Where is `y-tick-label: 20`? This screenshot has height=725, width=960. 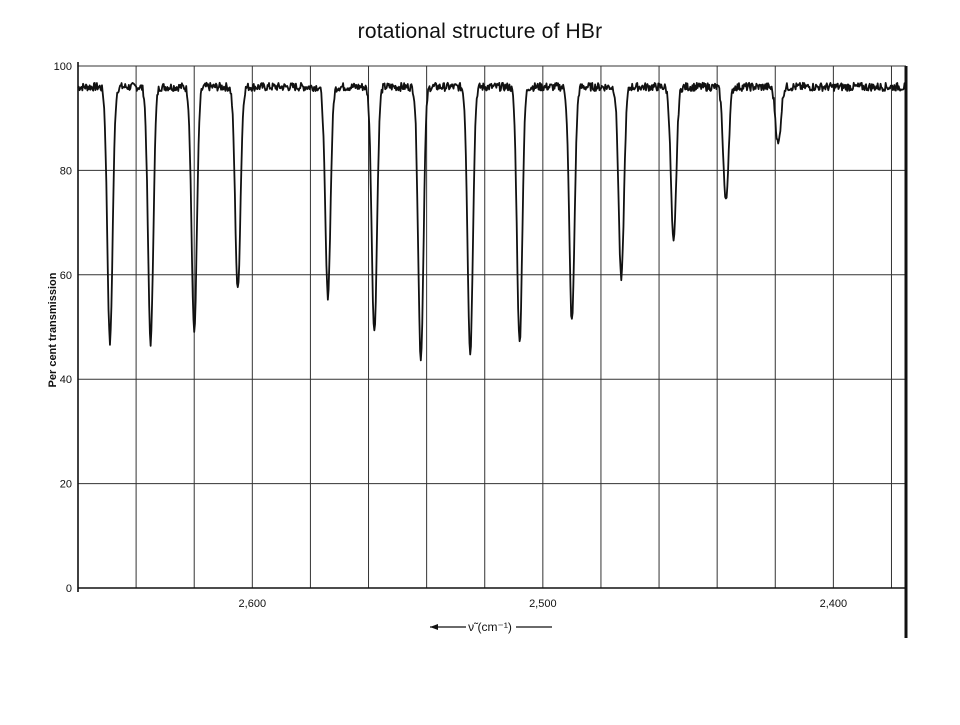
y-tick-label: 20 is located at coordinates (66, 485).